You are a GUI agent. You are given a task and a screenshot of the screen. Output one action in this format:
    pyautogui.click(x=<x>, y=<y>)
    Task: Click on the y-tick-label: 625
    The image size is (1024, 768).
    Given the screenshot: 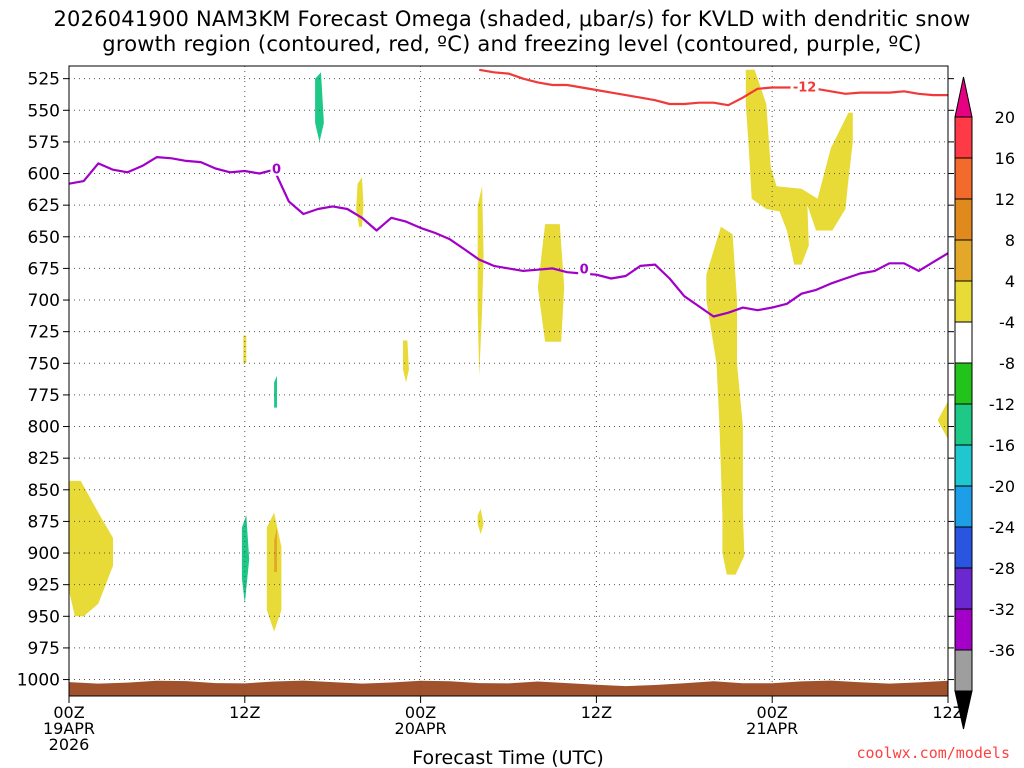 What is the action you would take?
    pyautogui.click(x=44, y=206)
    